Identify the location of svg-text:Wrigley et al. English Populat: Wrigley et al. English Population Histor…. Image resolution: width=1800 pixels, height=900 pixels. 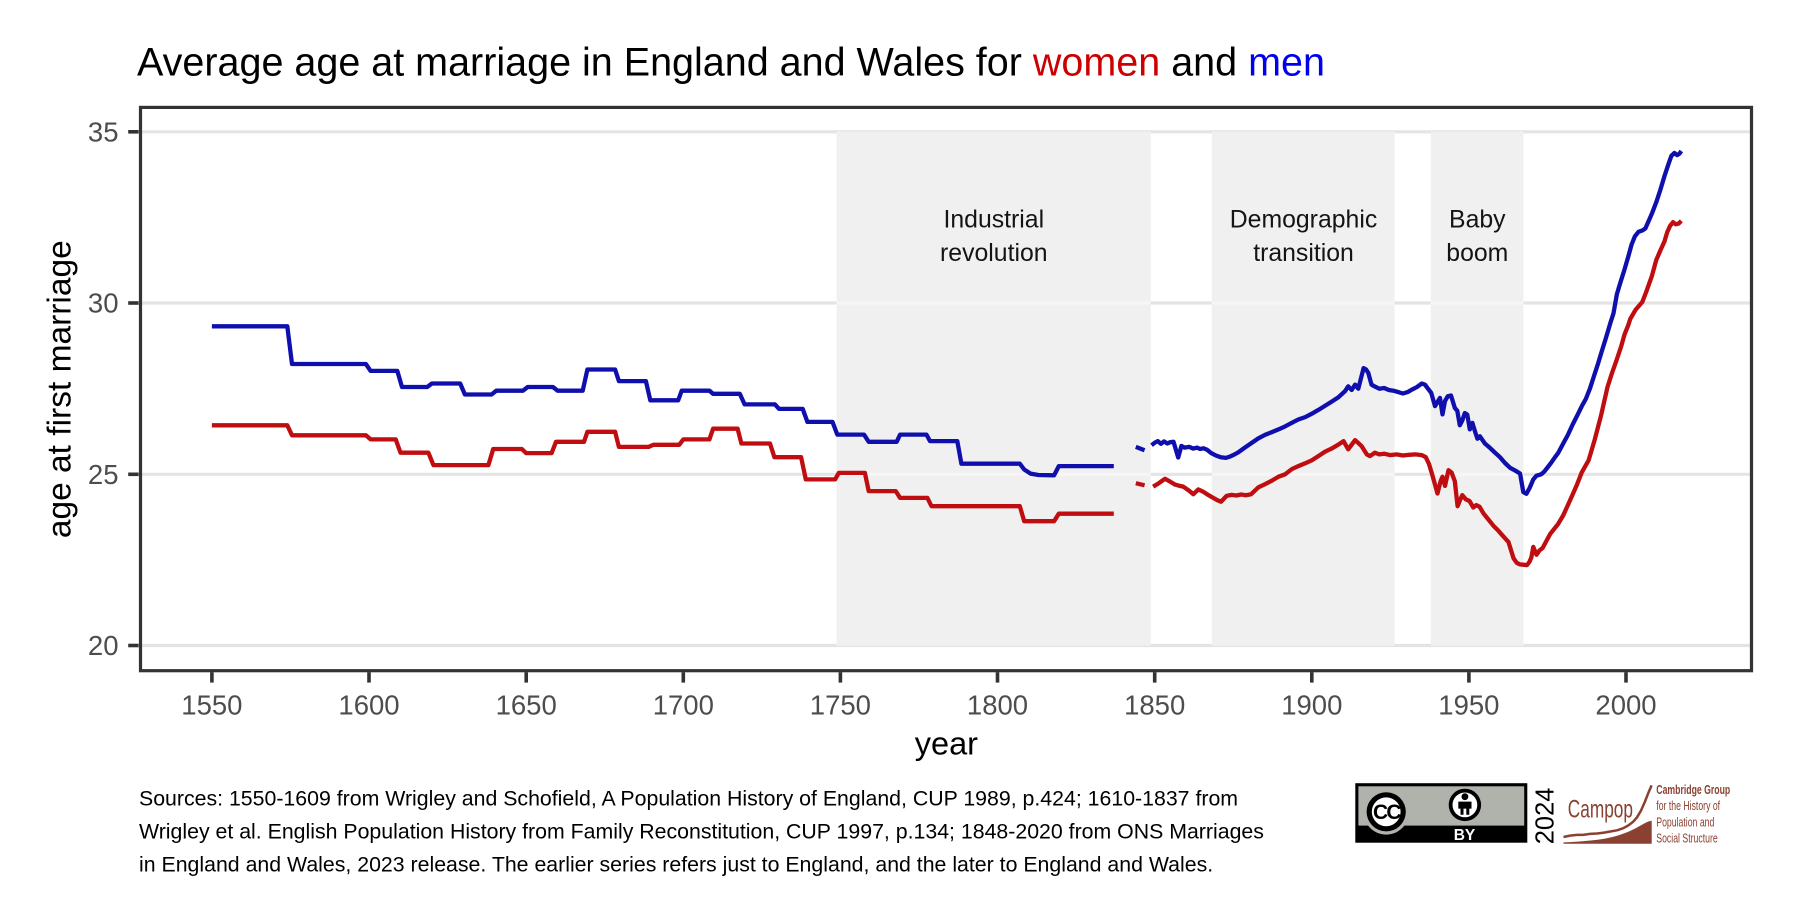
(701, 832).